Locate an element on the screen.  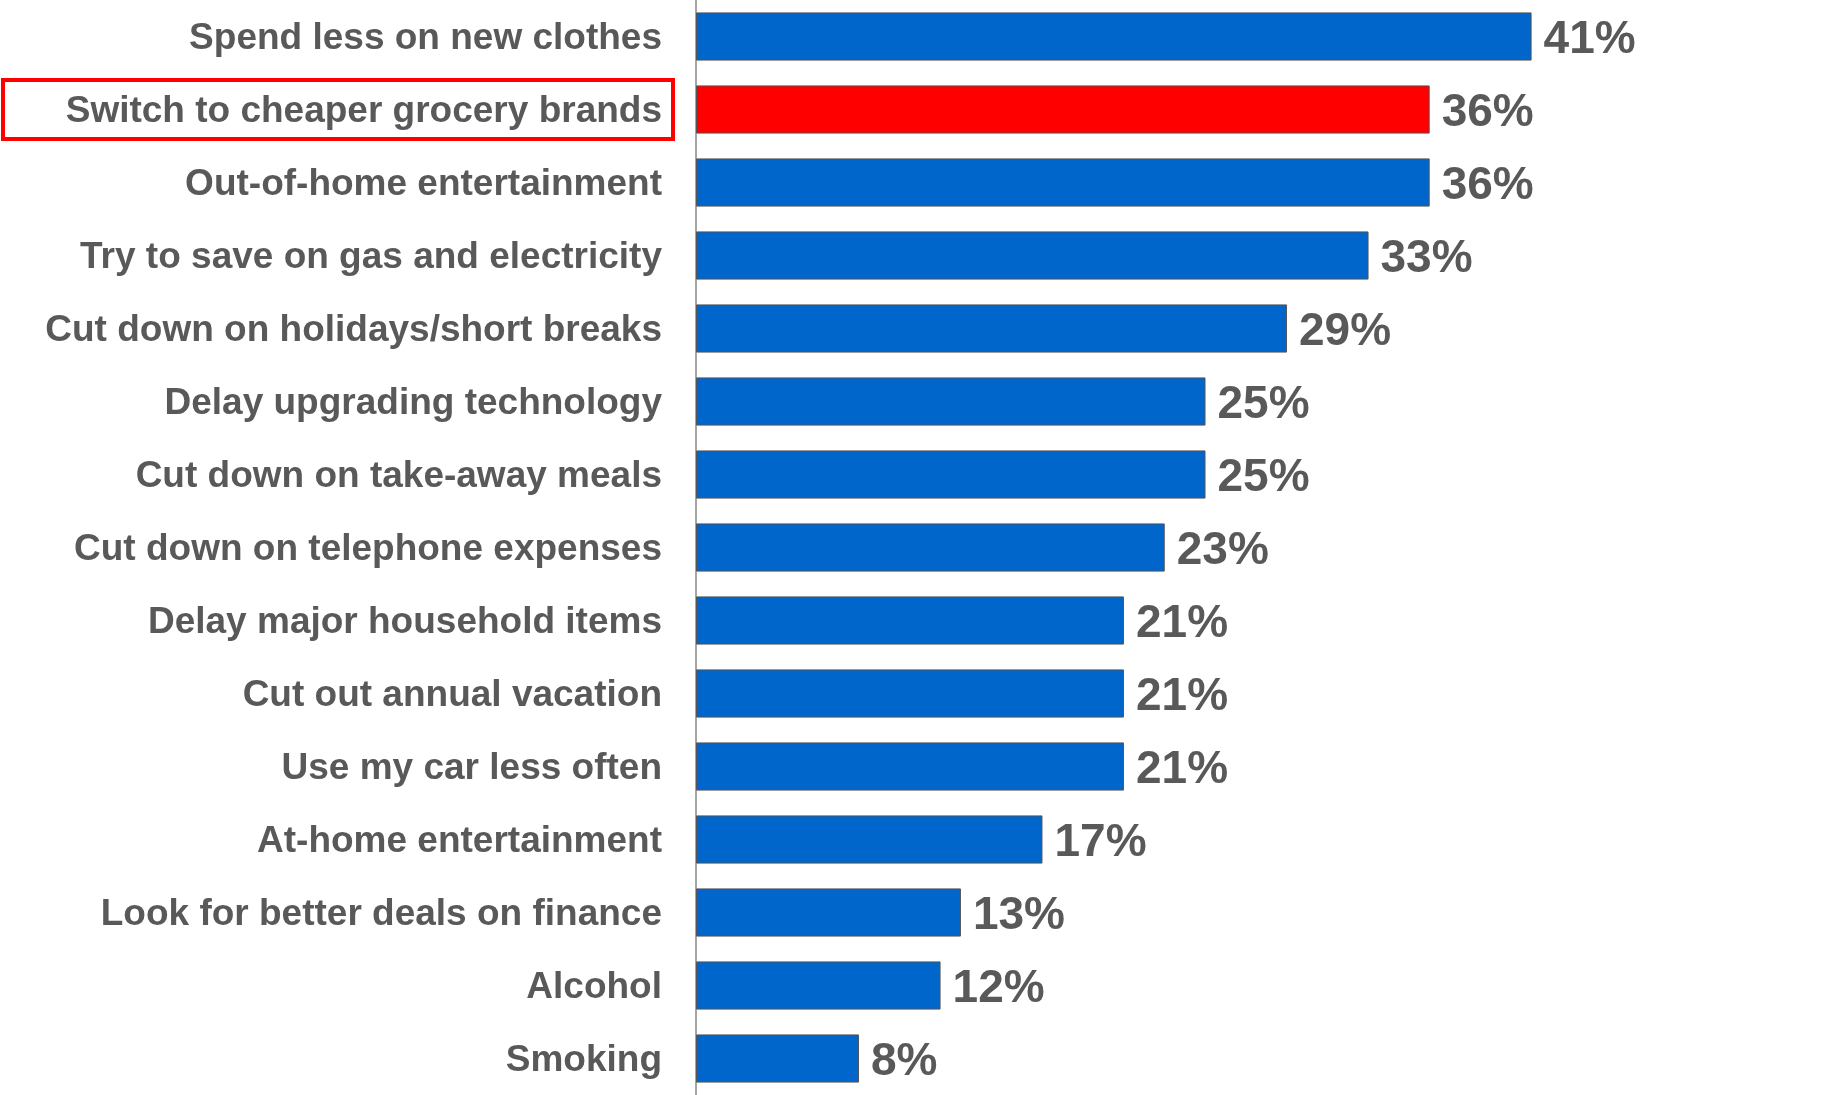
data-label: 29% is located at coordinates (1345, 328).